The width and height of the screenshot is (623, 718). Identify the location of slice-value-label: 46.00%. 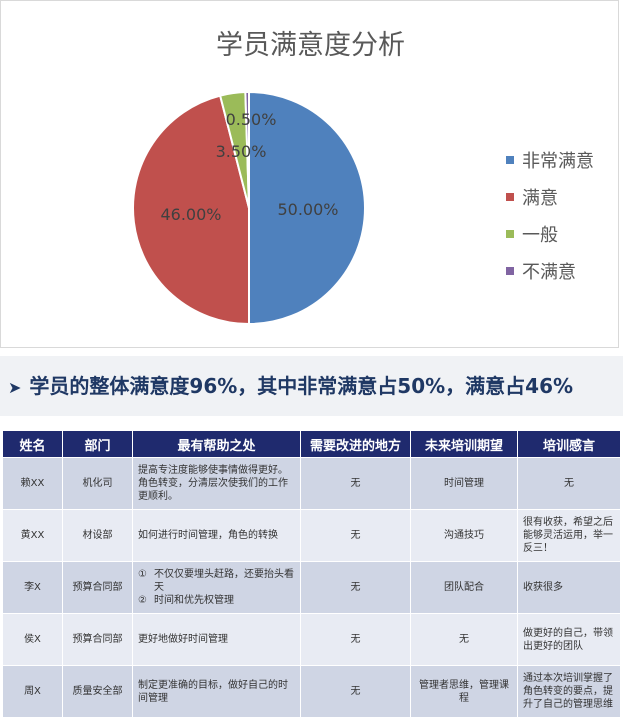
(190, 214).